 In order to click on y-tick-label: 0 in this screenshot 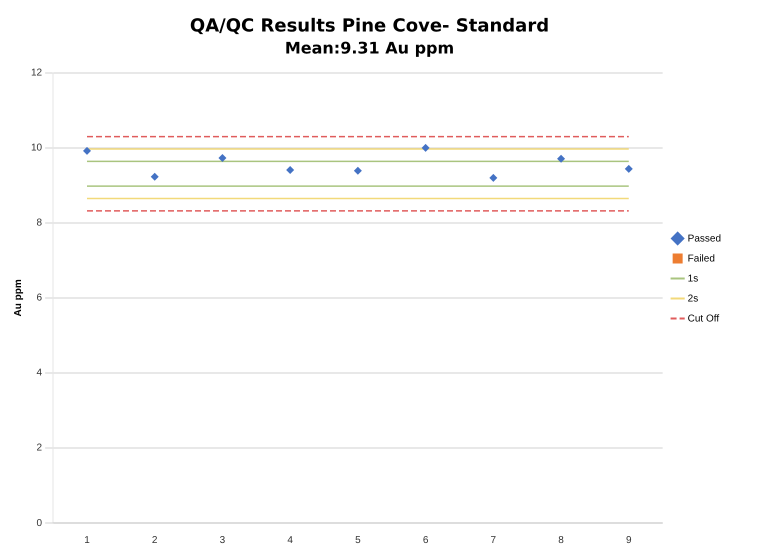, I will do `click(39, 523)`.